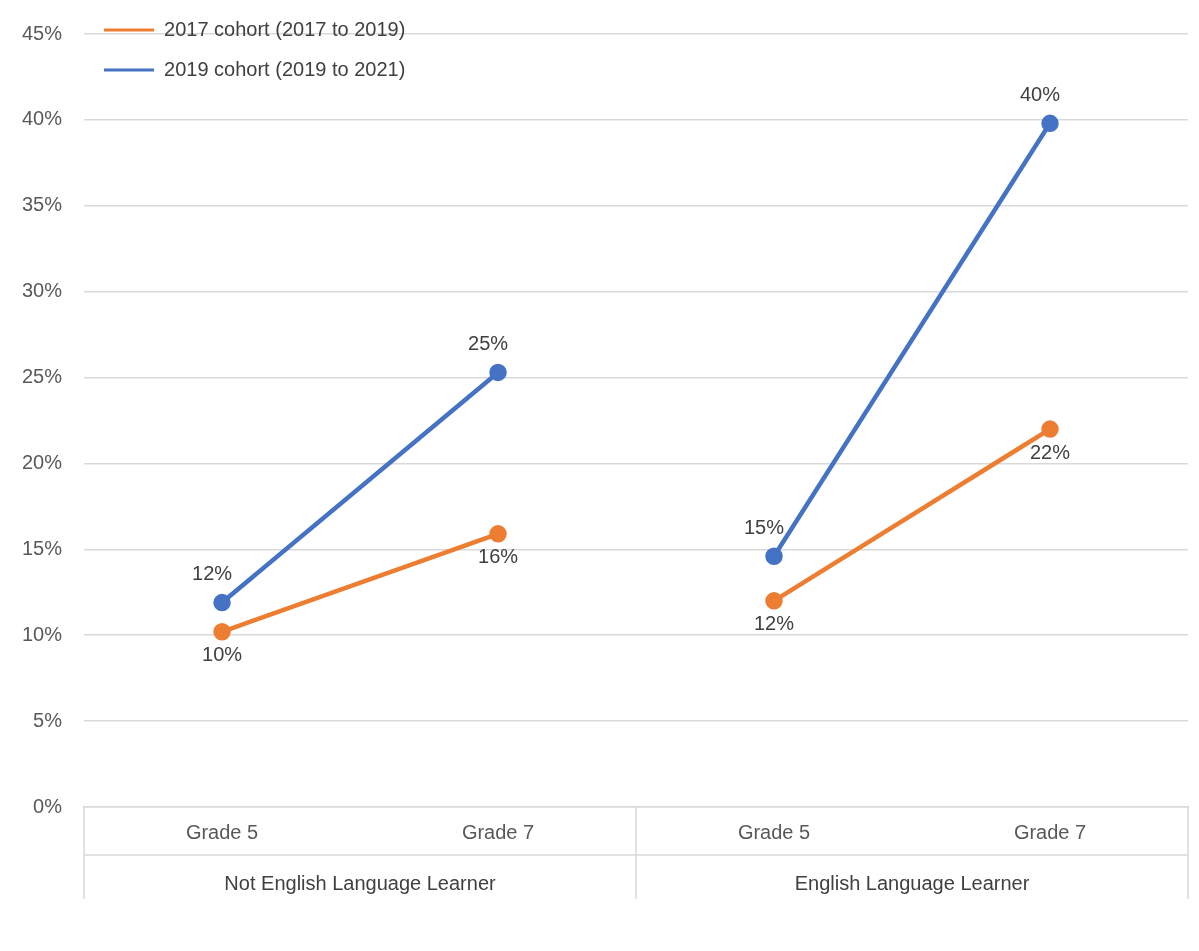  I want to click on text: Not English Language Learner, so click(360, 882).